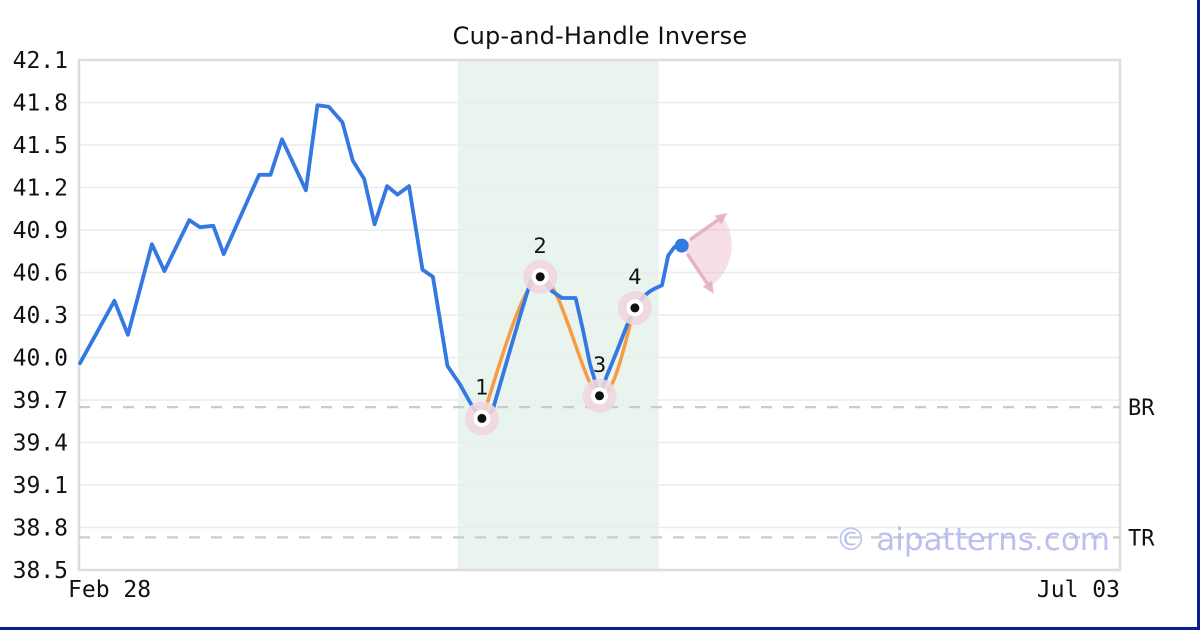 Image resolution: width=1200 pixels, height=630 pixels. What do you see at coordinates (599, 365) in the screenshot?
I see `pattern-point-label: 3` at bounding box center [599, 365].